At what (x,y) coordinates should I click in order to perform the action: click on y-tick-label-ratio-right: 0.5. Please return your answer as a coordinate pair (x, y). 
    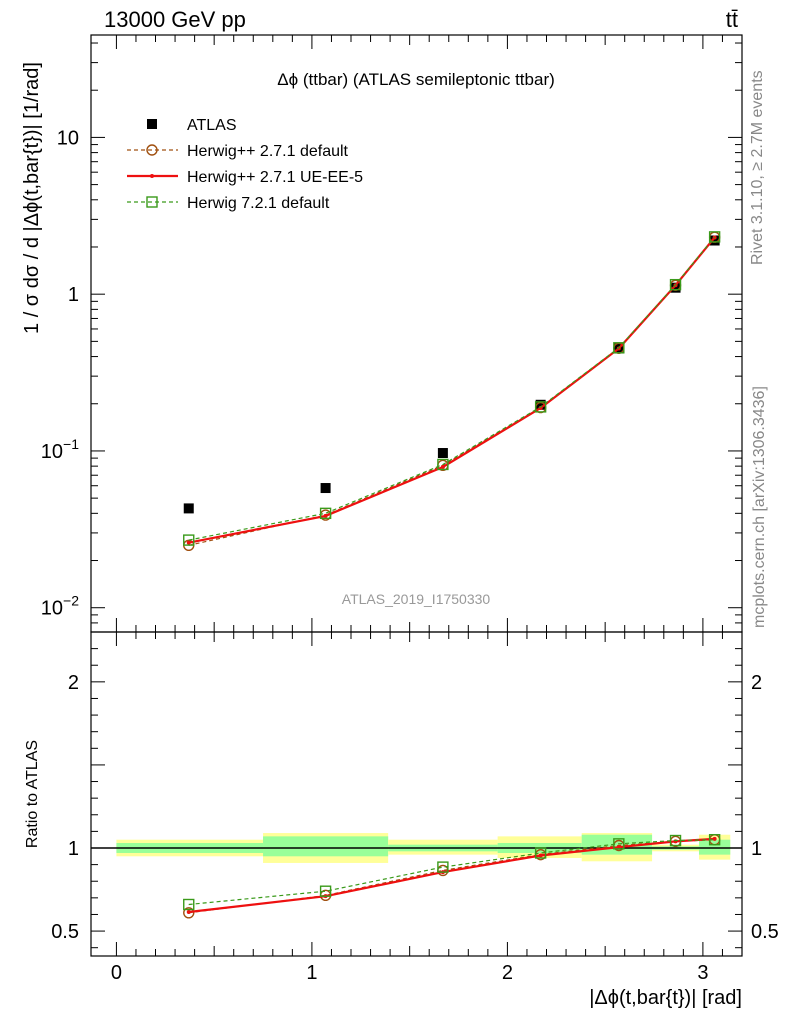
    Looking at the image, I should click on (765, 932).